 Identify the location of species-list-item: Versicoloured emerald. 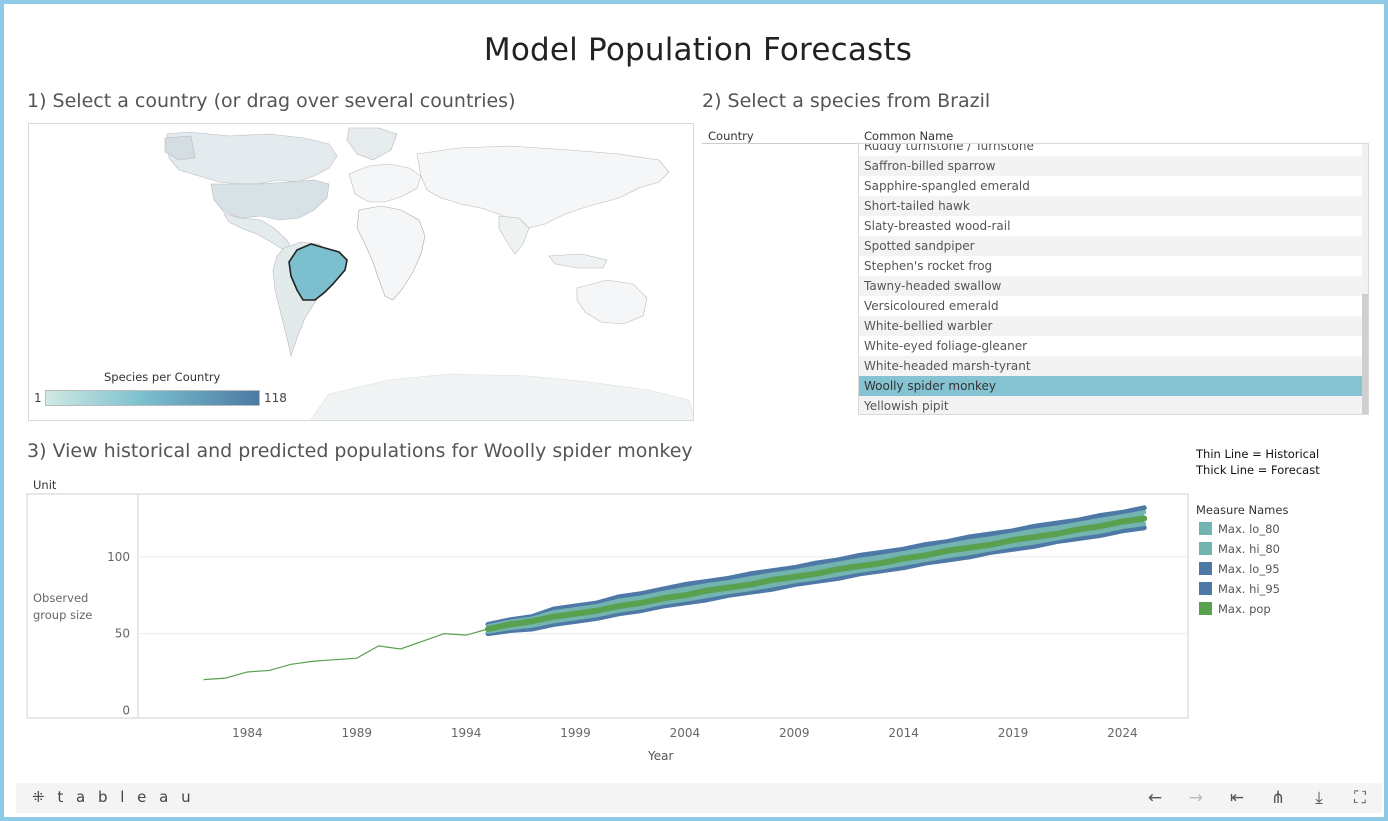
(931, 306).